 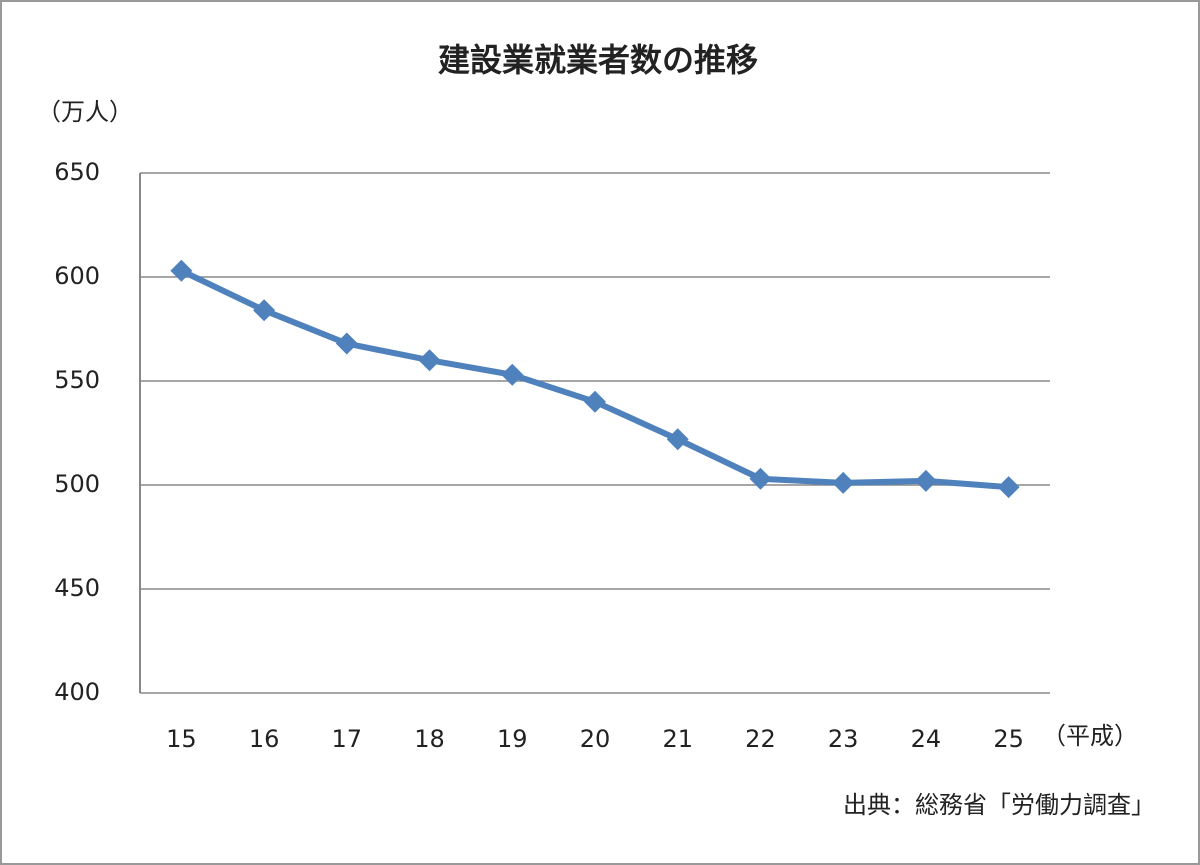 What do you see at coordinates (77, 380) in the screenshot?
I see `y-tick-label: 550` at bounding box center [77, 380].